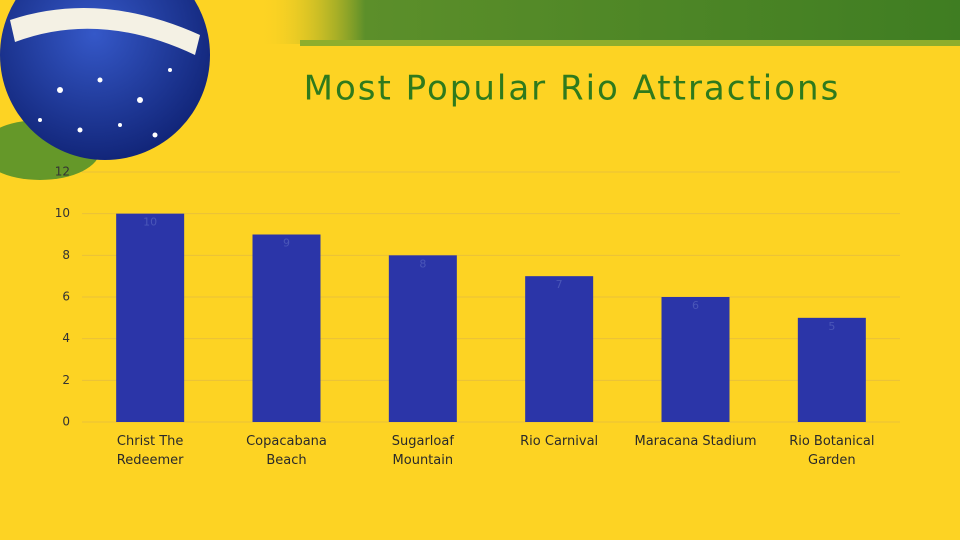 This screenshot has height=540, width=960. I want to click on y-tick-label: 0, so click(66, 422).